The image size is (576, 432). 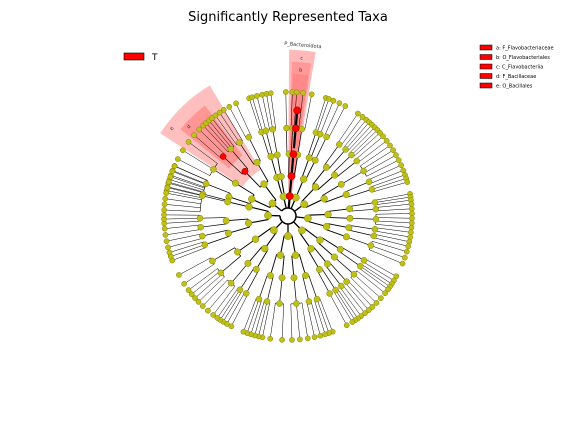 What do you see at coordinates (486, 57) in the screenshot?
I see `clade-legend-swatch-b` at bounding box center [486, 57].